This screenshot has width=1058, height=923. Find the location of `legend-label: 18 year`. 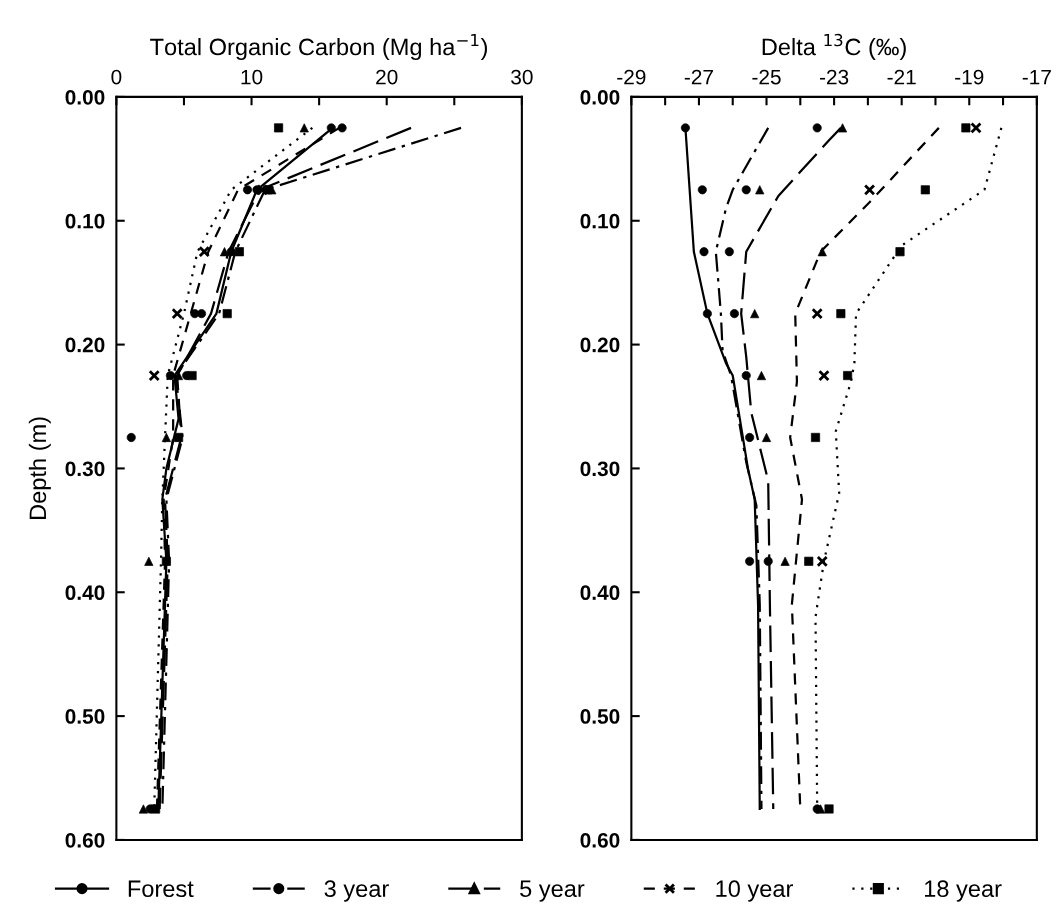

legend-label: 18 year is located at coordinates (963, 891).